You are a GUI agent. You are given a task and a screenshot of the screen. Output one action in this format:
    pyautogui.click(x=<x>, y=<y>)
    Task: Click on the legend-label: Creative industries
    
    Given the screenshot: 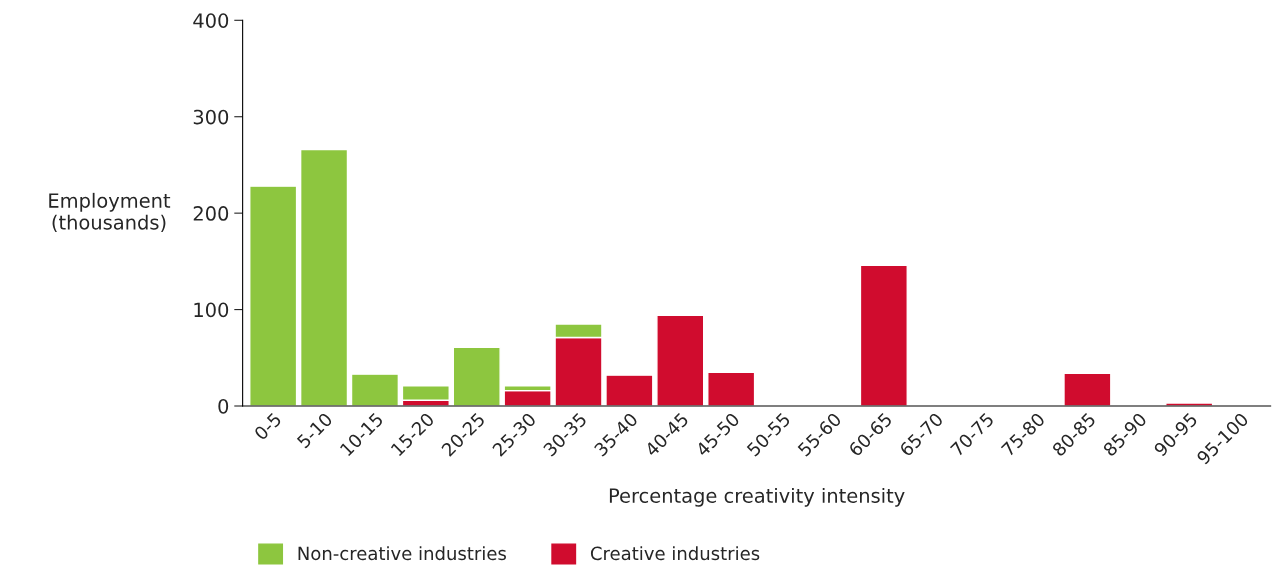 What is the action you would take?
    pyautogui.click(x=675, y=553)
    